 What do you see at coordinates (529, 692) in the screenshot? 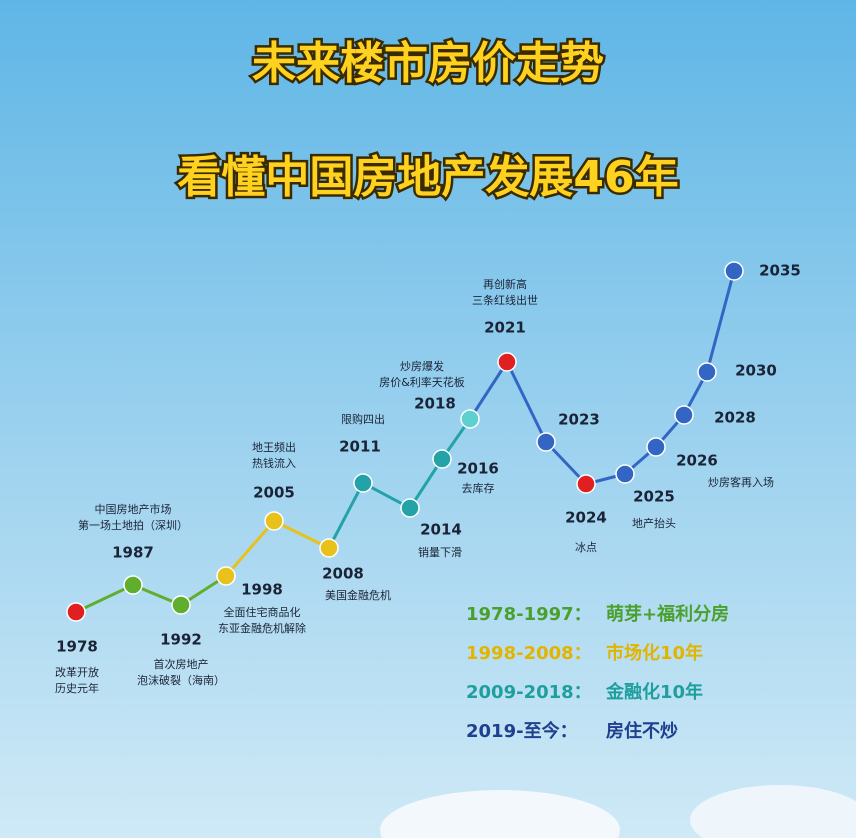
I see `legend-period: 2009-2018：` at bounding box center [529, 692].